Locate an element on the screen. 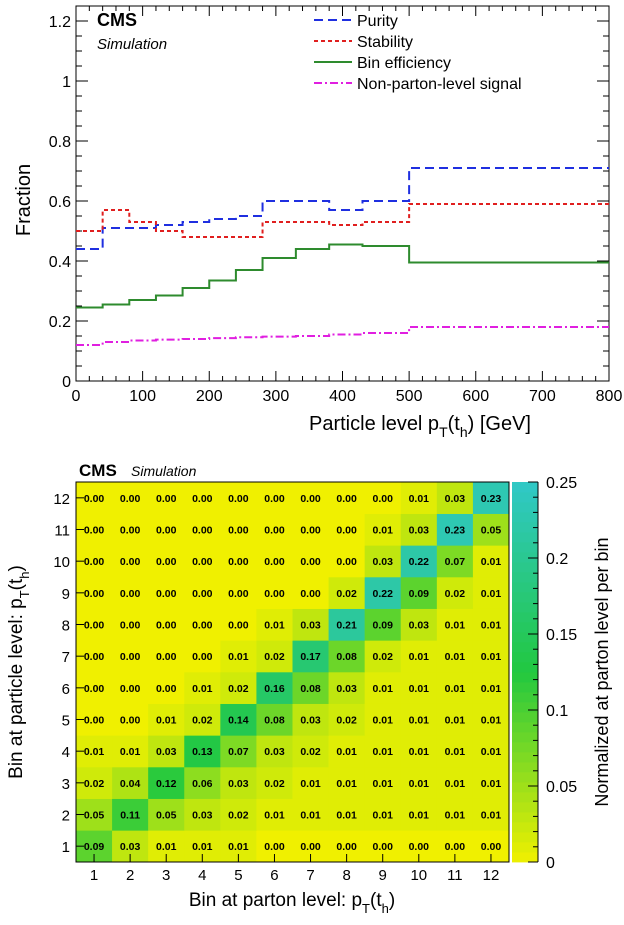 This screenshot has width=624, height=925. x-tick-label: 3 is located at coordinates (166, 875).